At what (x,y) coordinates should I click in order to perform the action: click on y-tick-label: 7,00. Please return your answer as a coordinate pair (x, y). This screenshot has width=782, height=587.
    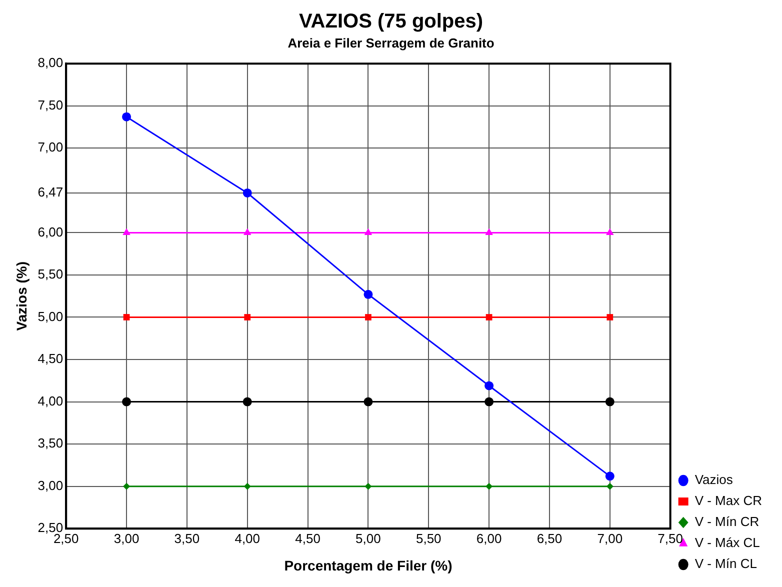
    Looking at the image, I should click on (51, 147).